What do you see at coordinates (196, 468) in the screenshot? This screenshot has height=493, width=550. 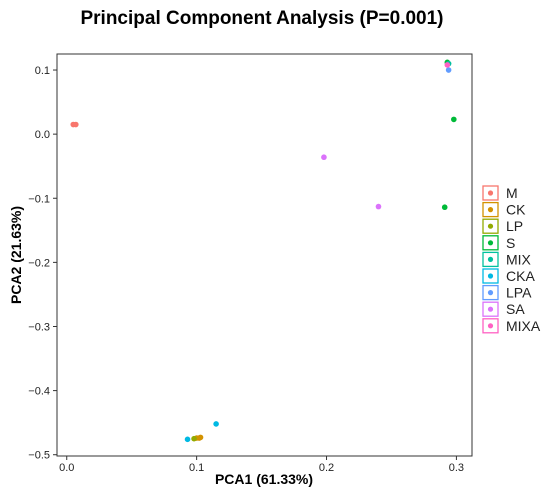 I see `x-tick-label: 0.1` at bounding box center [196, 468].